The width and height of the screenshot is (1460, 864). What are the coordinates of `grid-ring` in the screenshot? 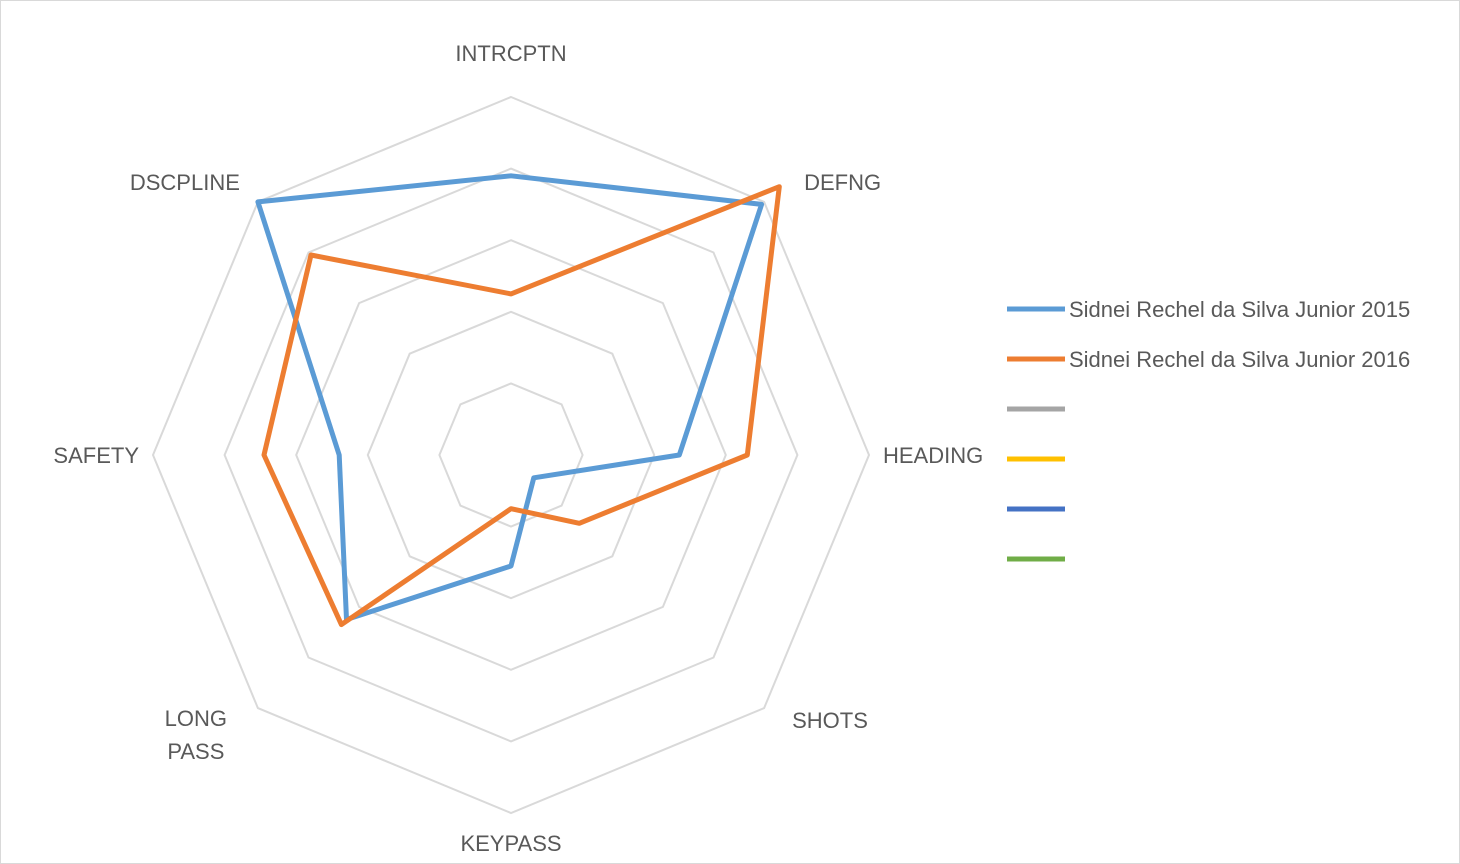 It's located at (511, 455).